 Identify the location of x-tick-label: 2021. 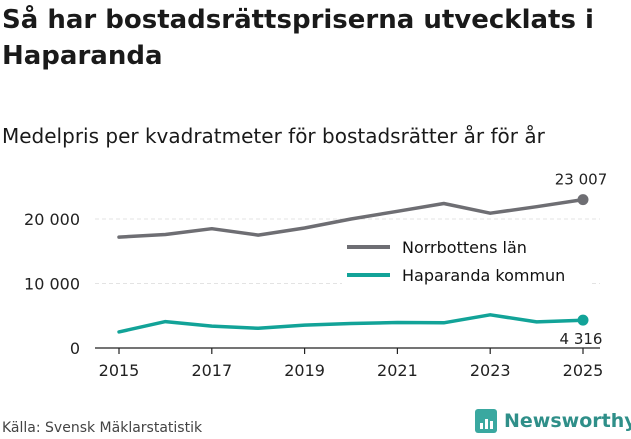
(397, 370).